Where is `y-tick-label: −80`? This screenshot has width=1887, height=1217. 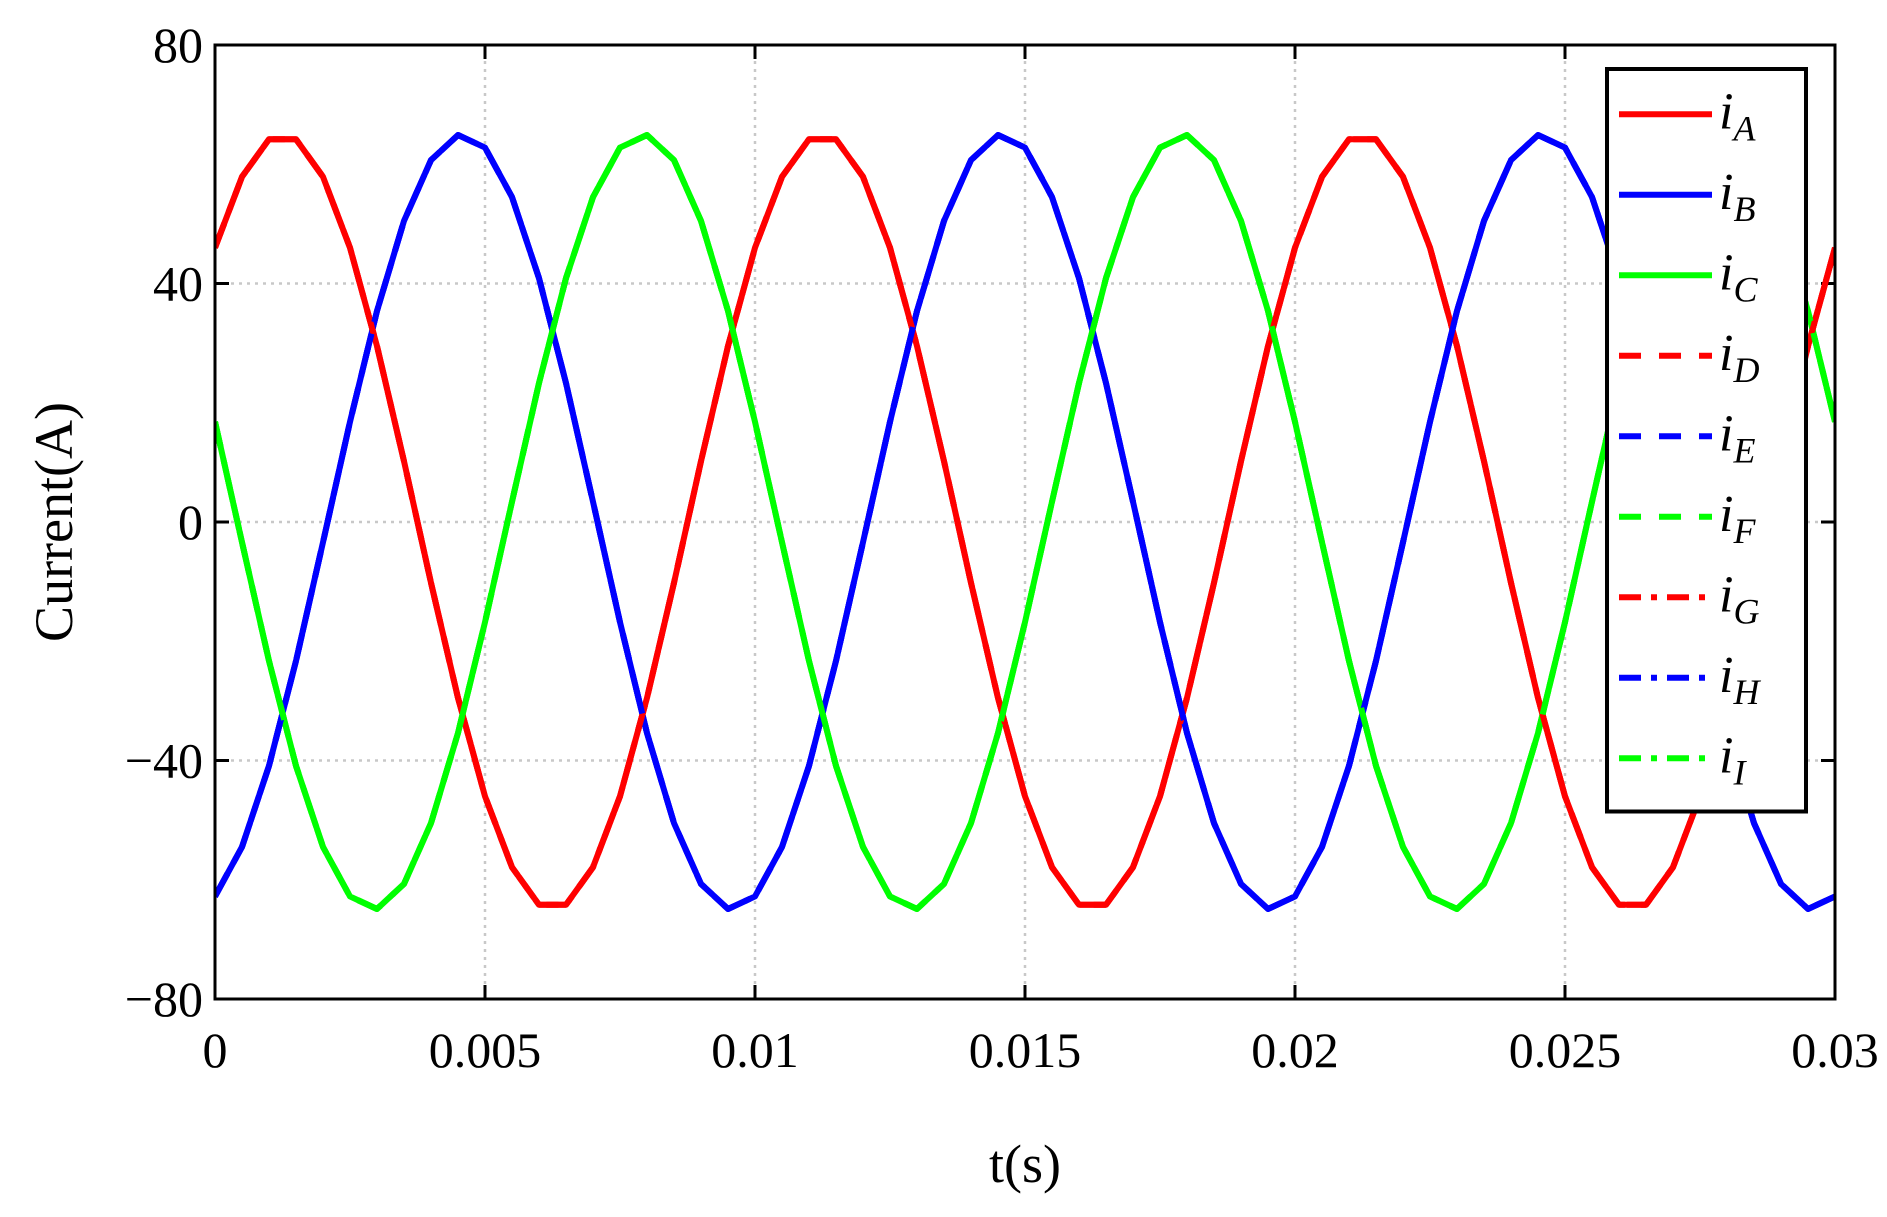 y-tick-label: −80 is located at coordinates (164, 999).